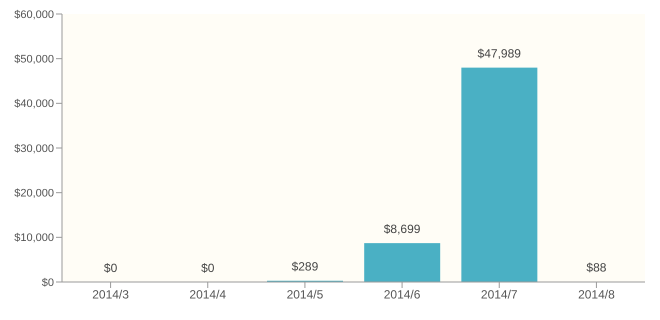  What do you see at coordinates (34, 14) in the screenshot?
I see `y-tick-label: $60,000` at bounding box center [34, 14].